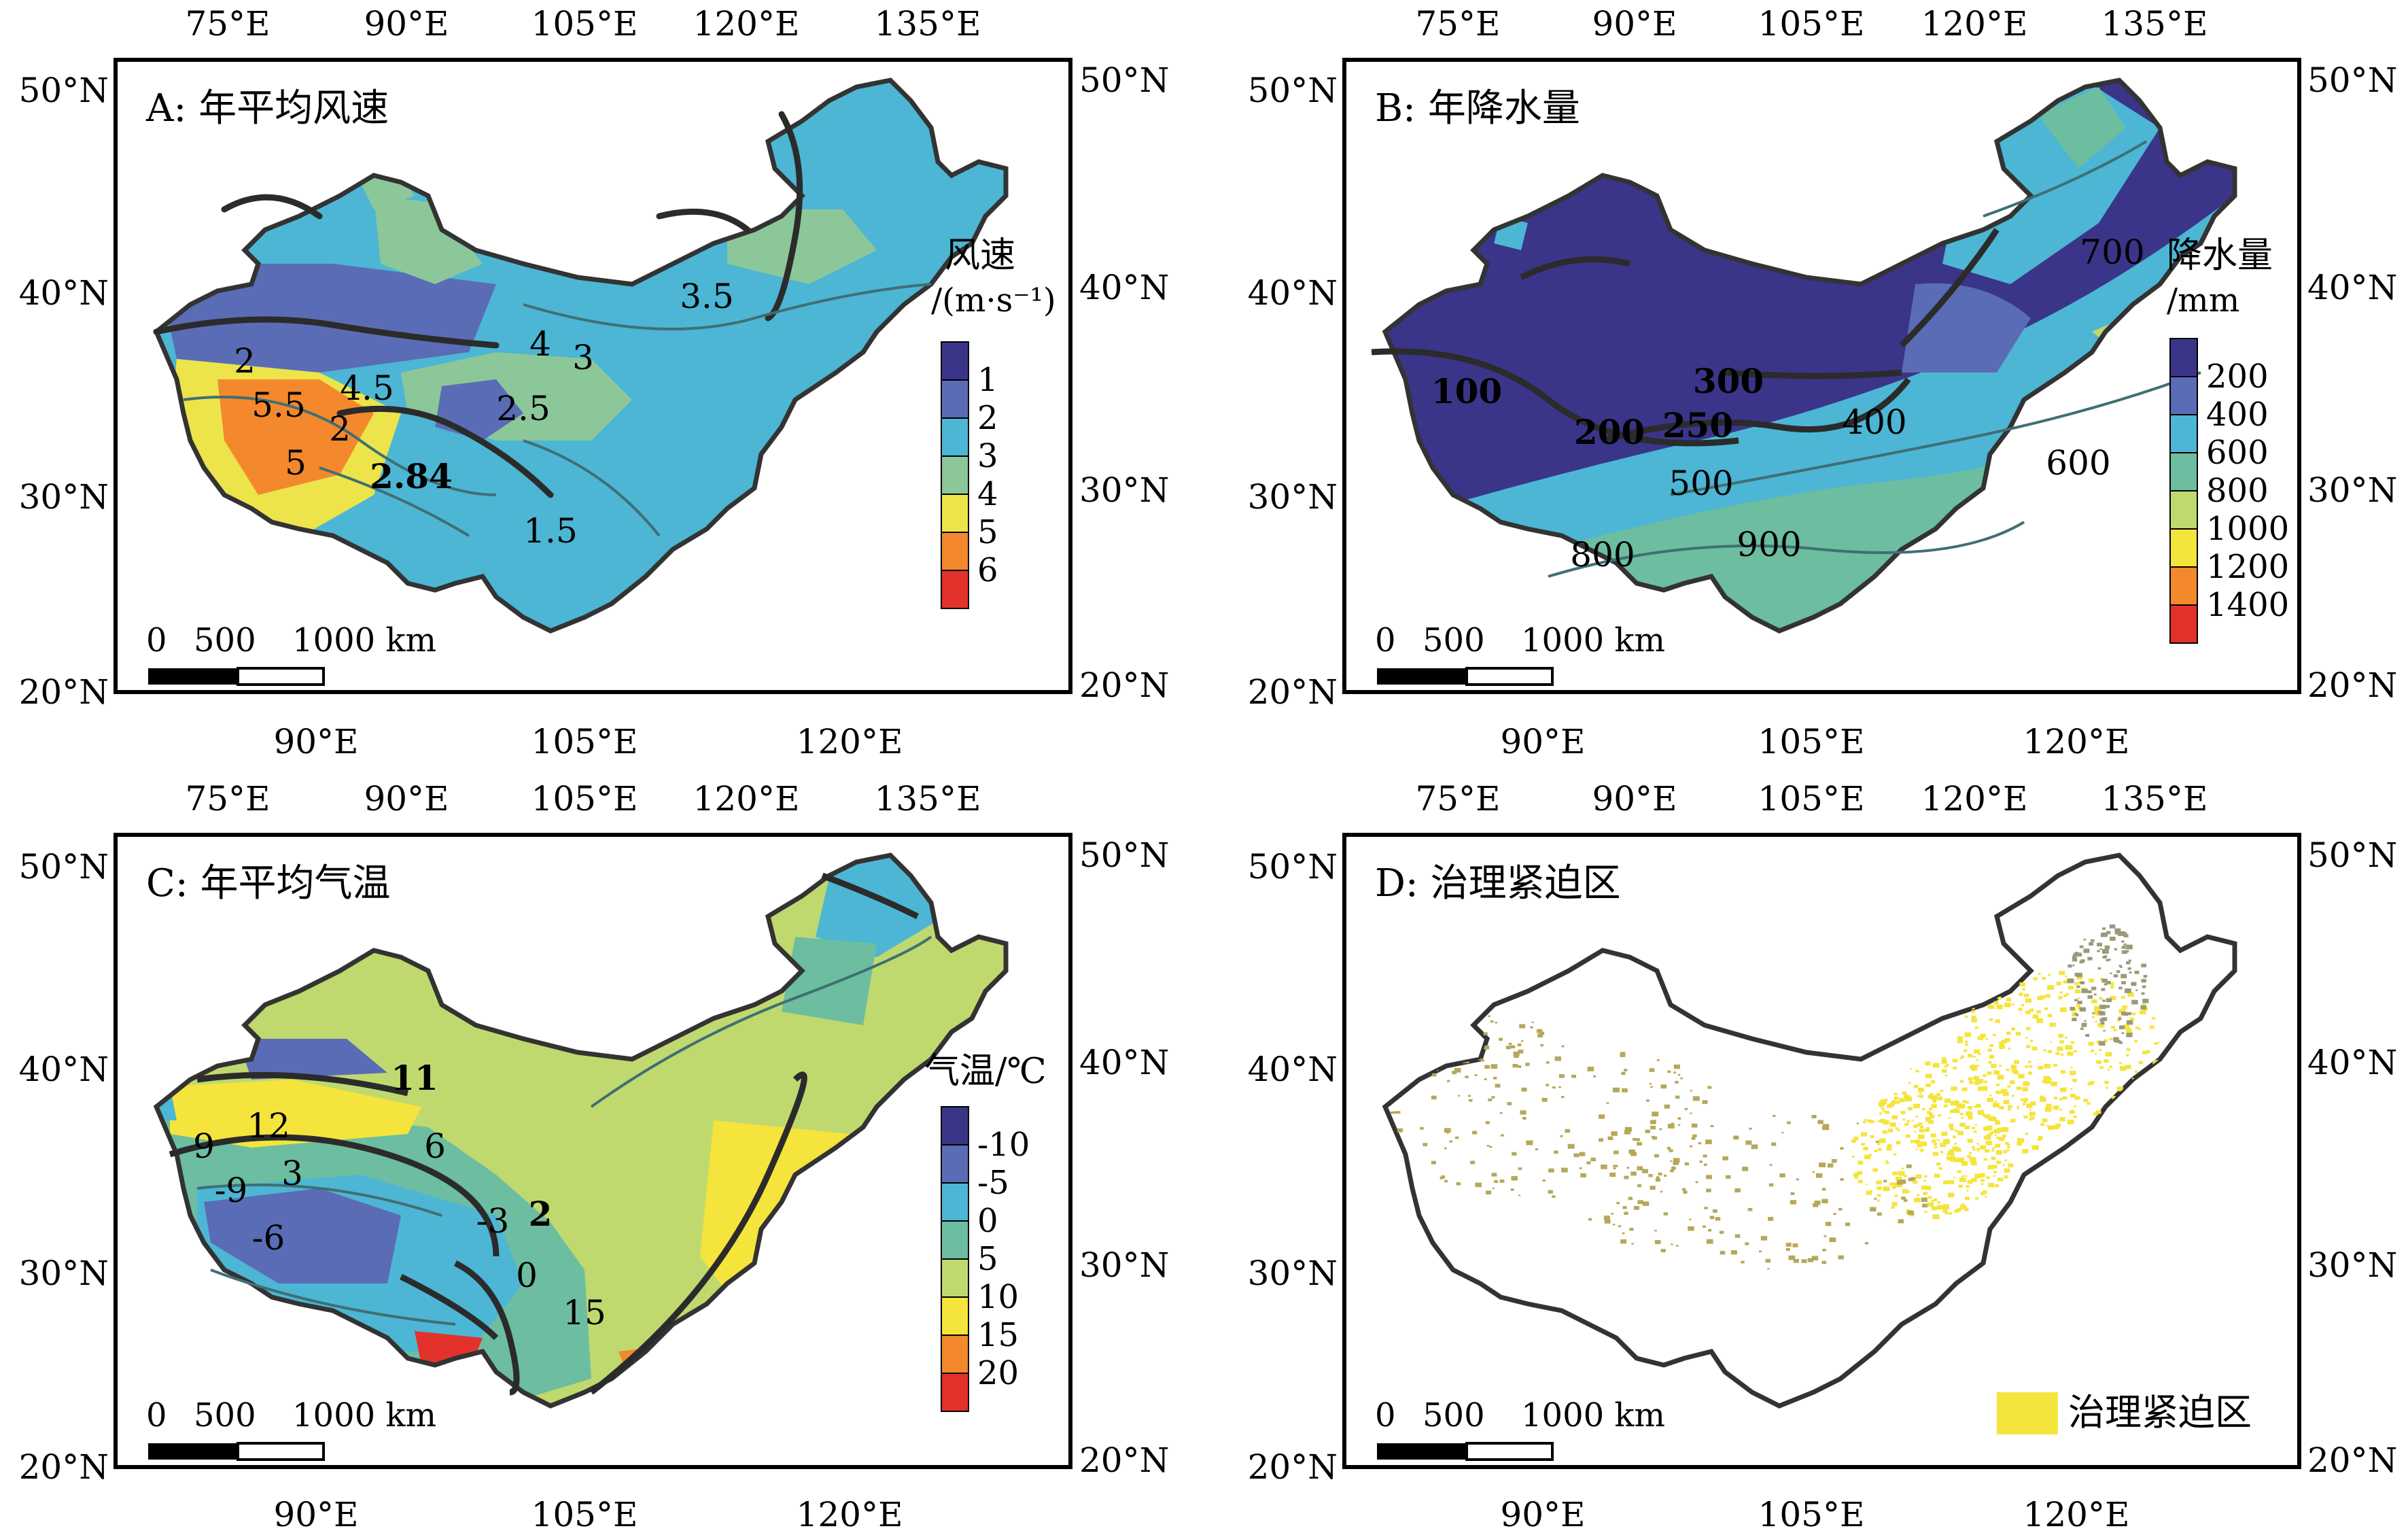 The image size is (2408, 1533). What do you see at coordinates (1124, 490) in the screenshot?
I see `svg-text: 30°N` at bounding box center [1124, 490].